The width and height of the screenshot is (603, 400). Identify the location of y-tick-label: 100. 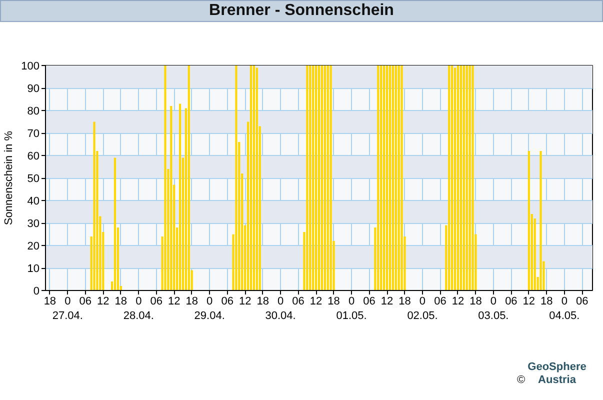
(30, 66).